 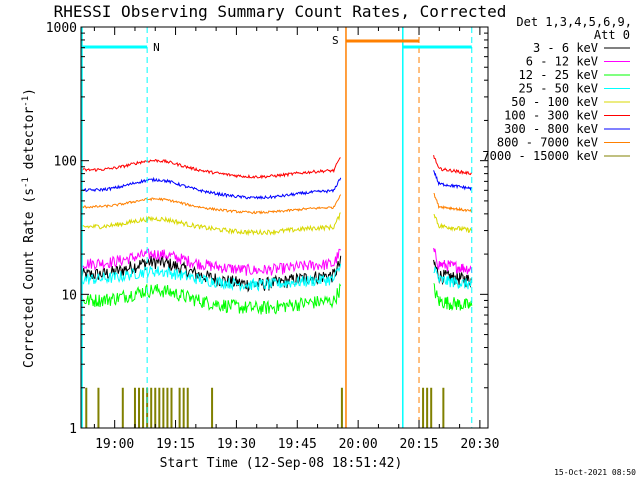 What do you see at coordinates (73, 429) in the screenshot?
I see `y-tick-label: 1` at bounding box center [73, 429].